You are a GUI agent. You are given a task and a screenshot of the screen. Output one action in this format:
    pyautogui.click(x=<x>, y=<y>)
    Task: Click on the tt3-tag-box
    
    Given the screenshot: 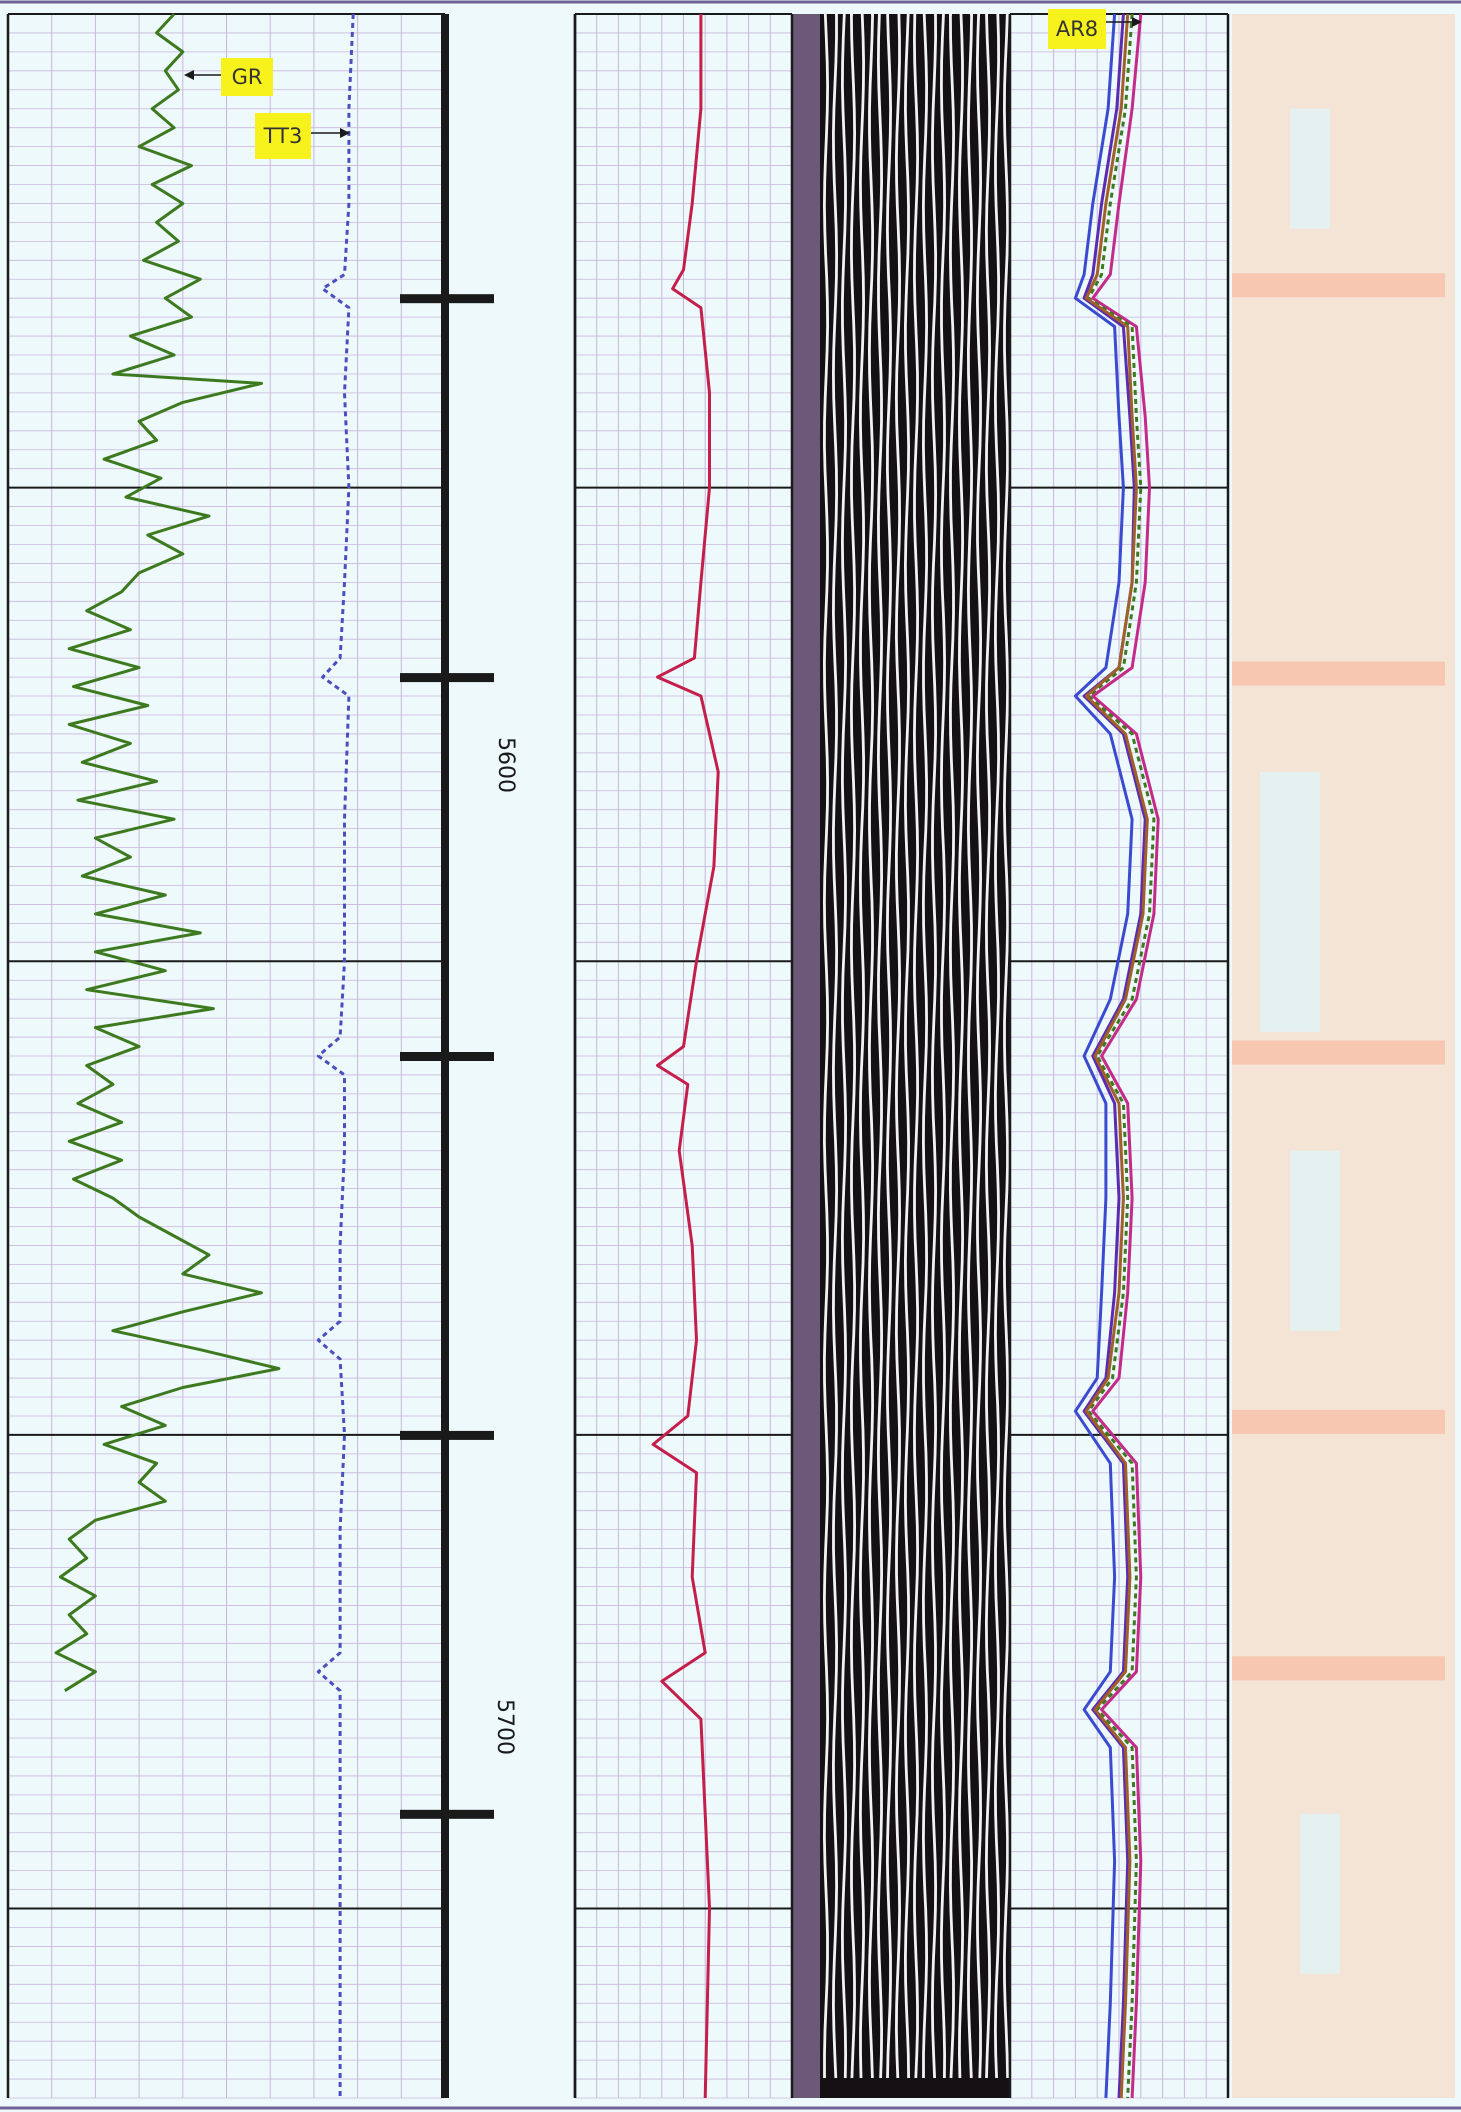 What is the action you would take?
    pyautogui.click(x=283, y=136)
    